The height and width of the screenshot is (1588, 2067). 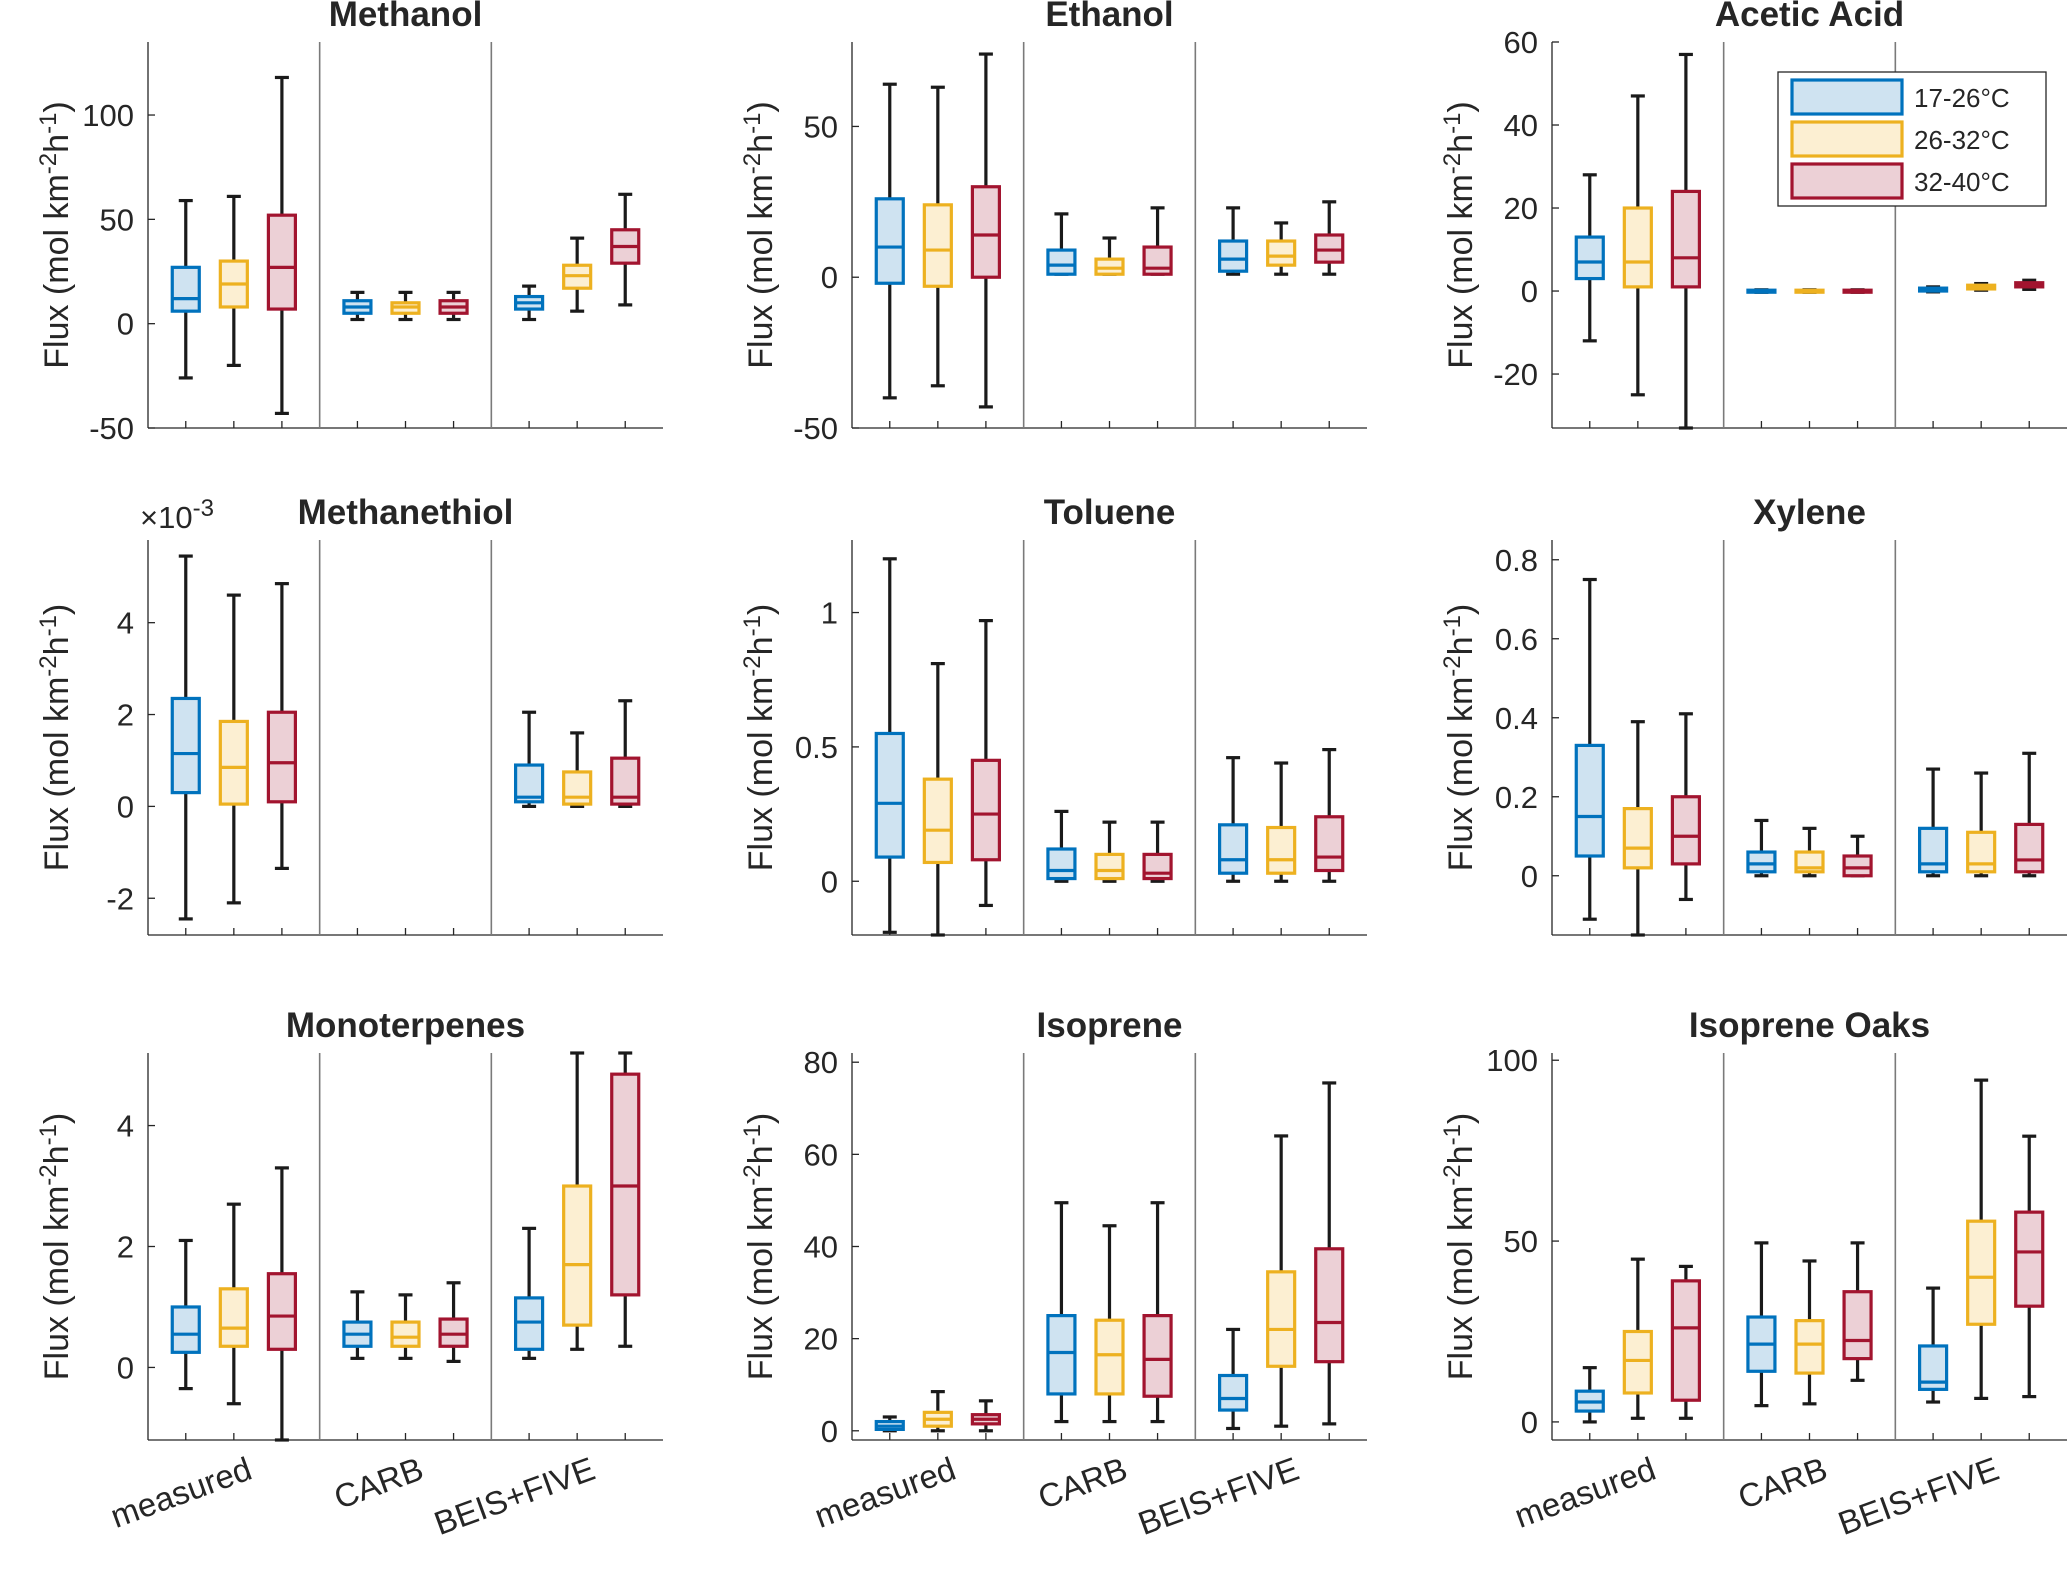 What do you see at coordinates (1753, 715) in the screenshot?
I see `panel-xylene: 0 0.2 0.4 0.6 0.8 Xylene Flux (mol km-2h-1)` at bounding box center [1753, 715].